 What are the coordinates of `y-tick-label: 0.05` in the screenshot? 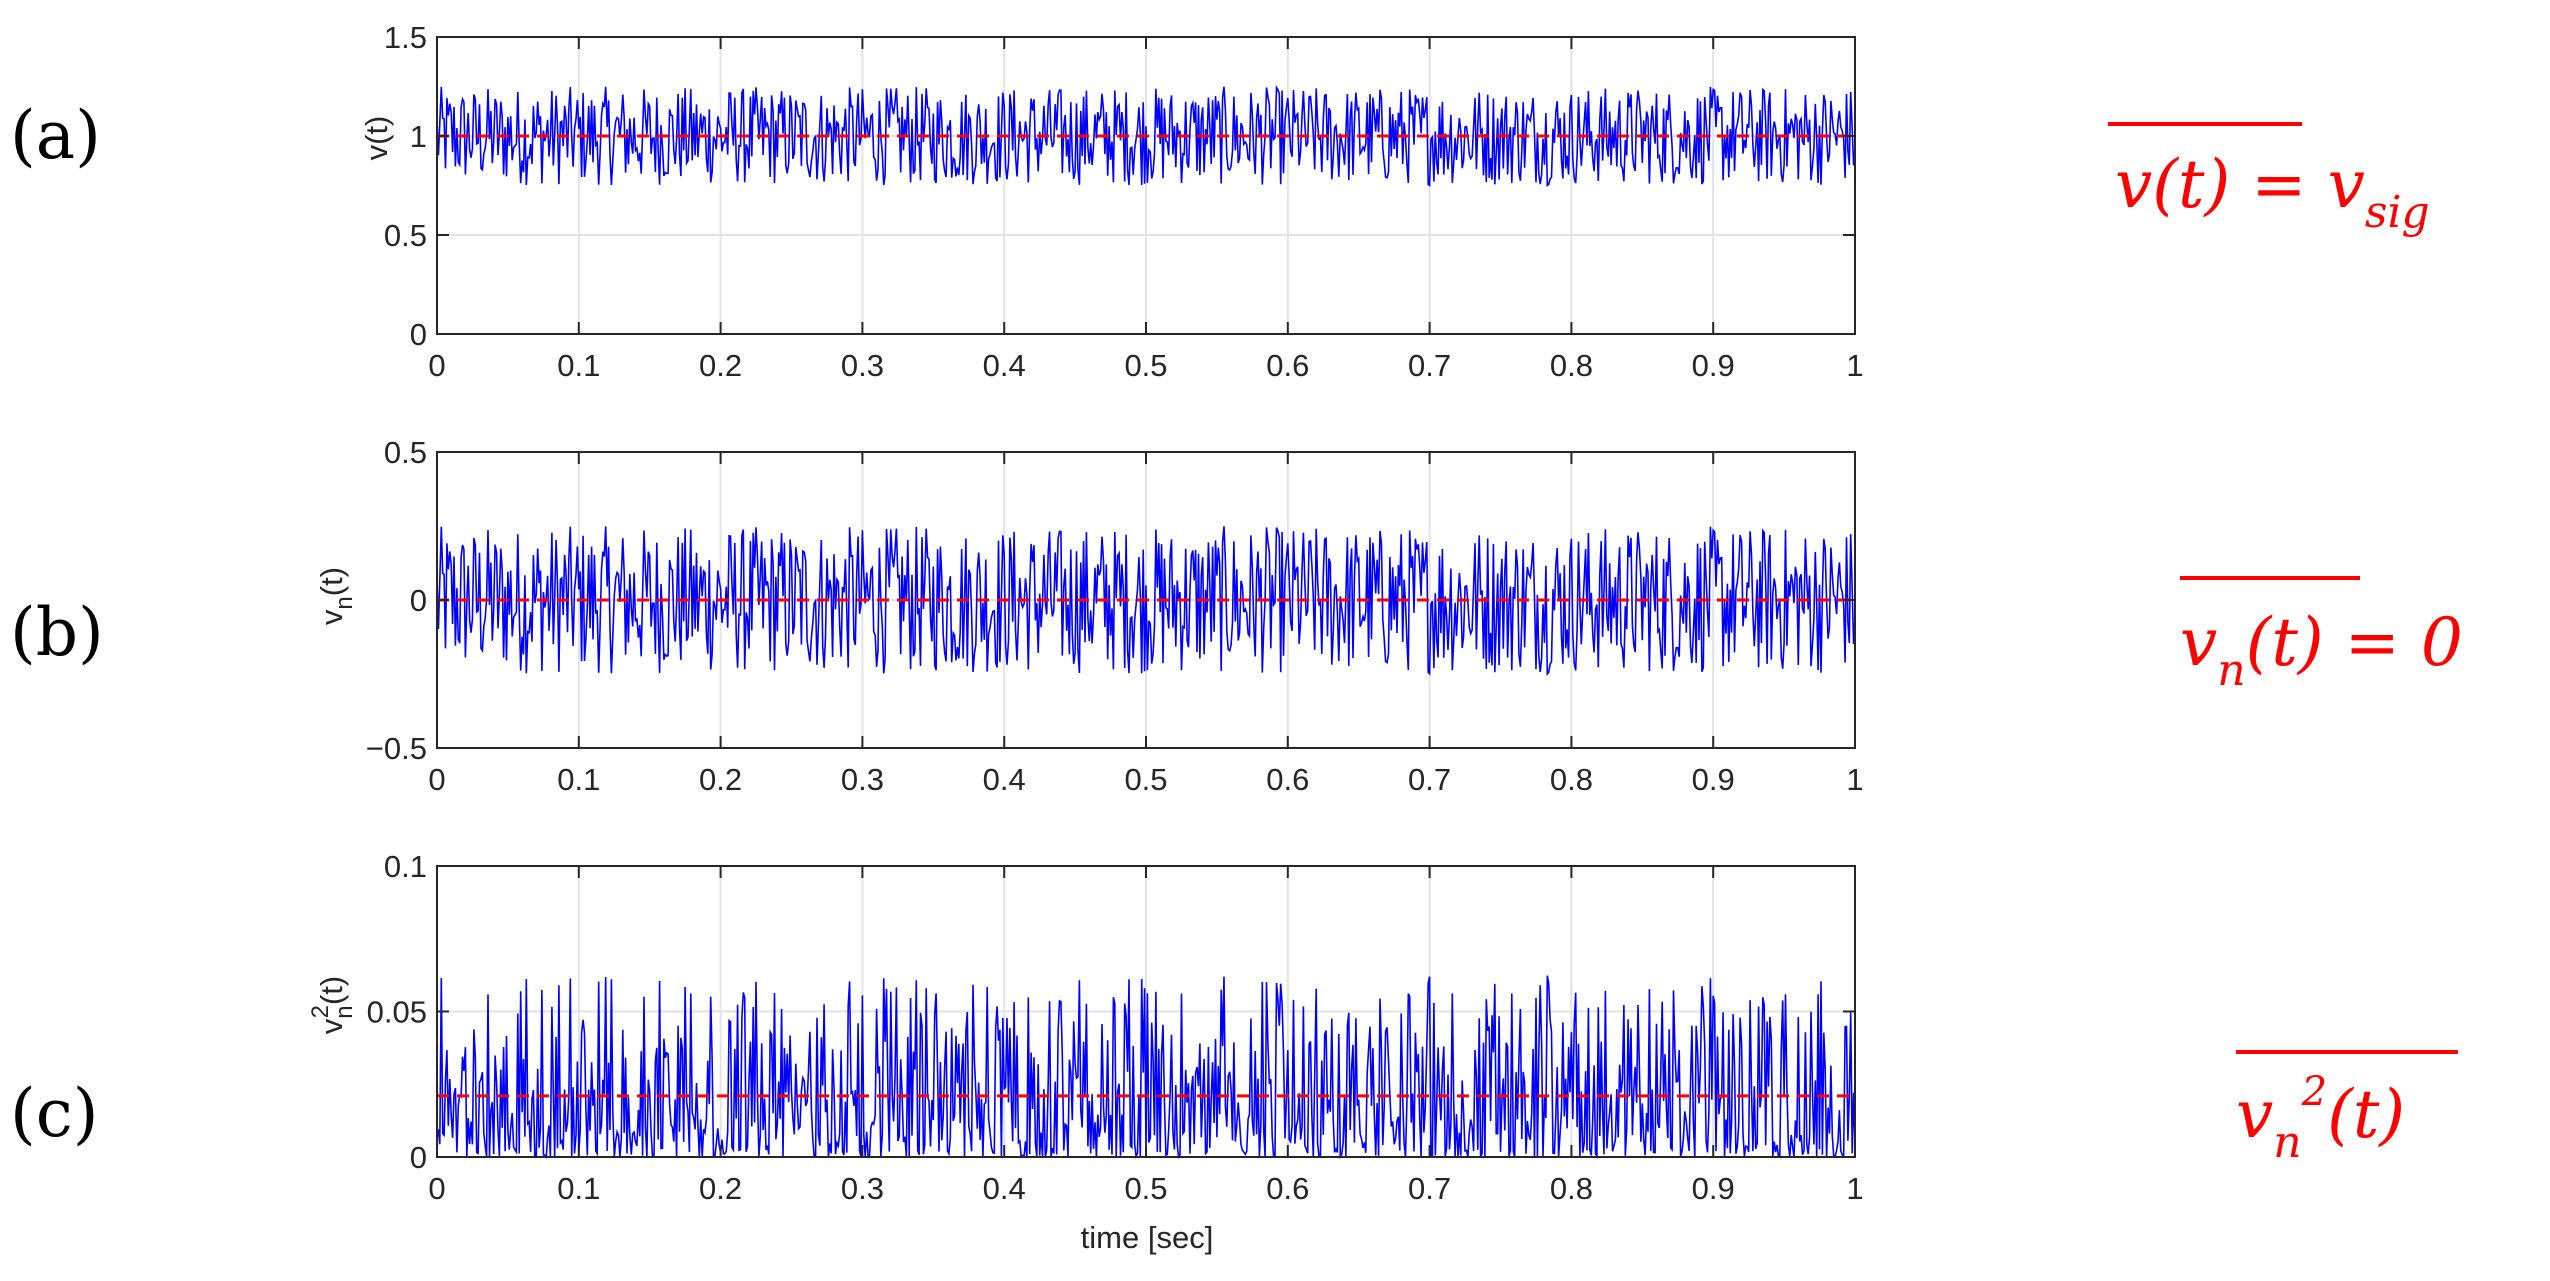 It's located at (397, 1012).